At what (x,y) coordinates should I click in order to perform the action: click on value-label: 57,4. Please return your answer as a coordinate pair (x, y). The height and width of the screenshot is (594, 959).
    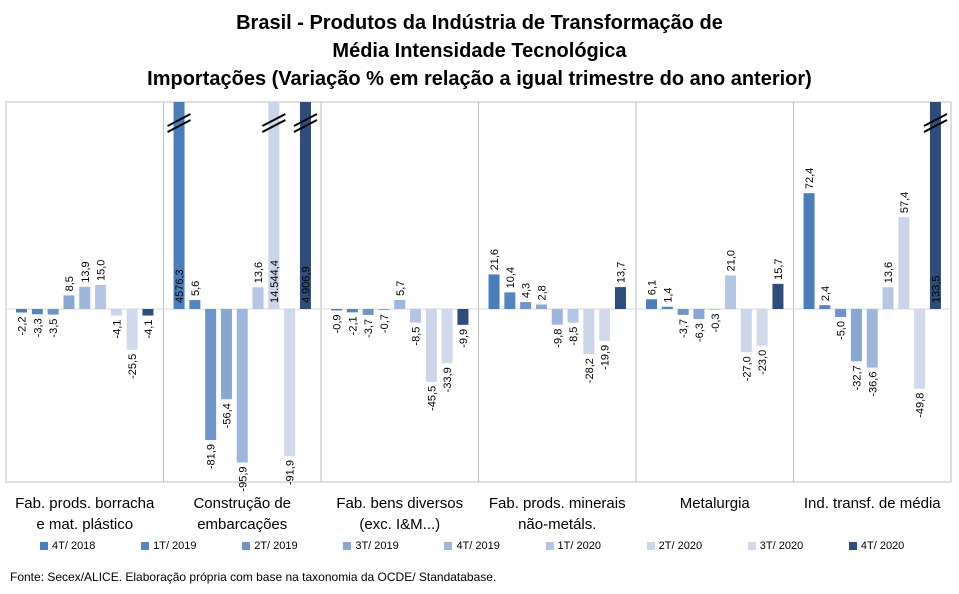
    Looking at the image, I should click on (905, 202).